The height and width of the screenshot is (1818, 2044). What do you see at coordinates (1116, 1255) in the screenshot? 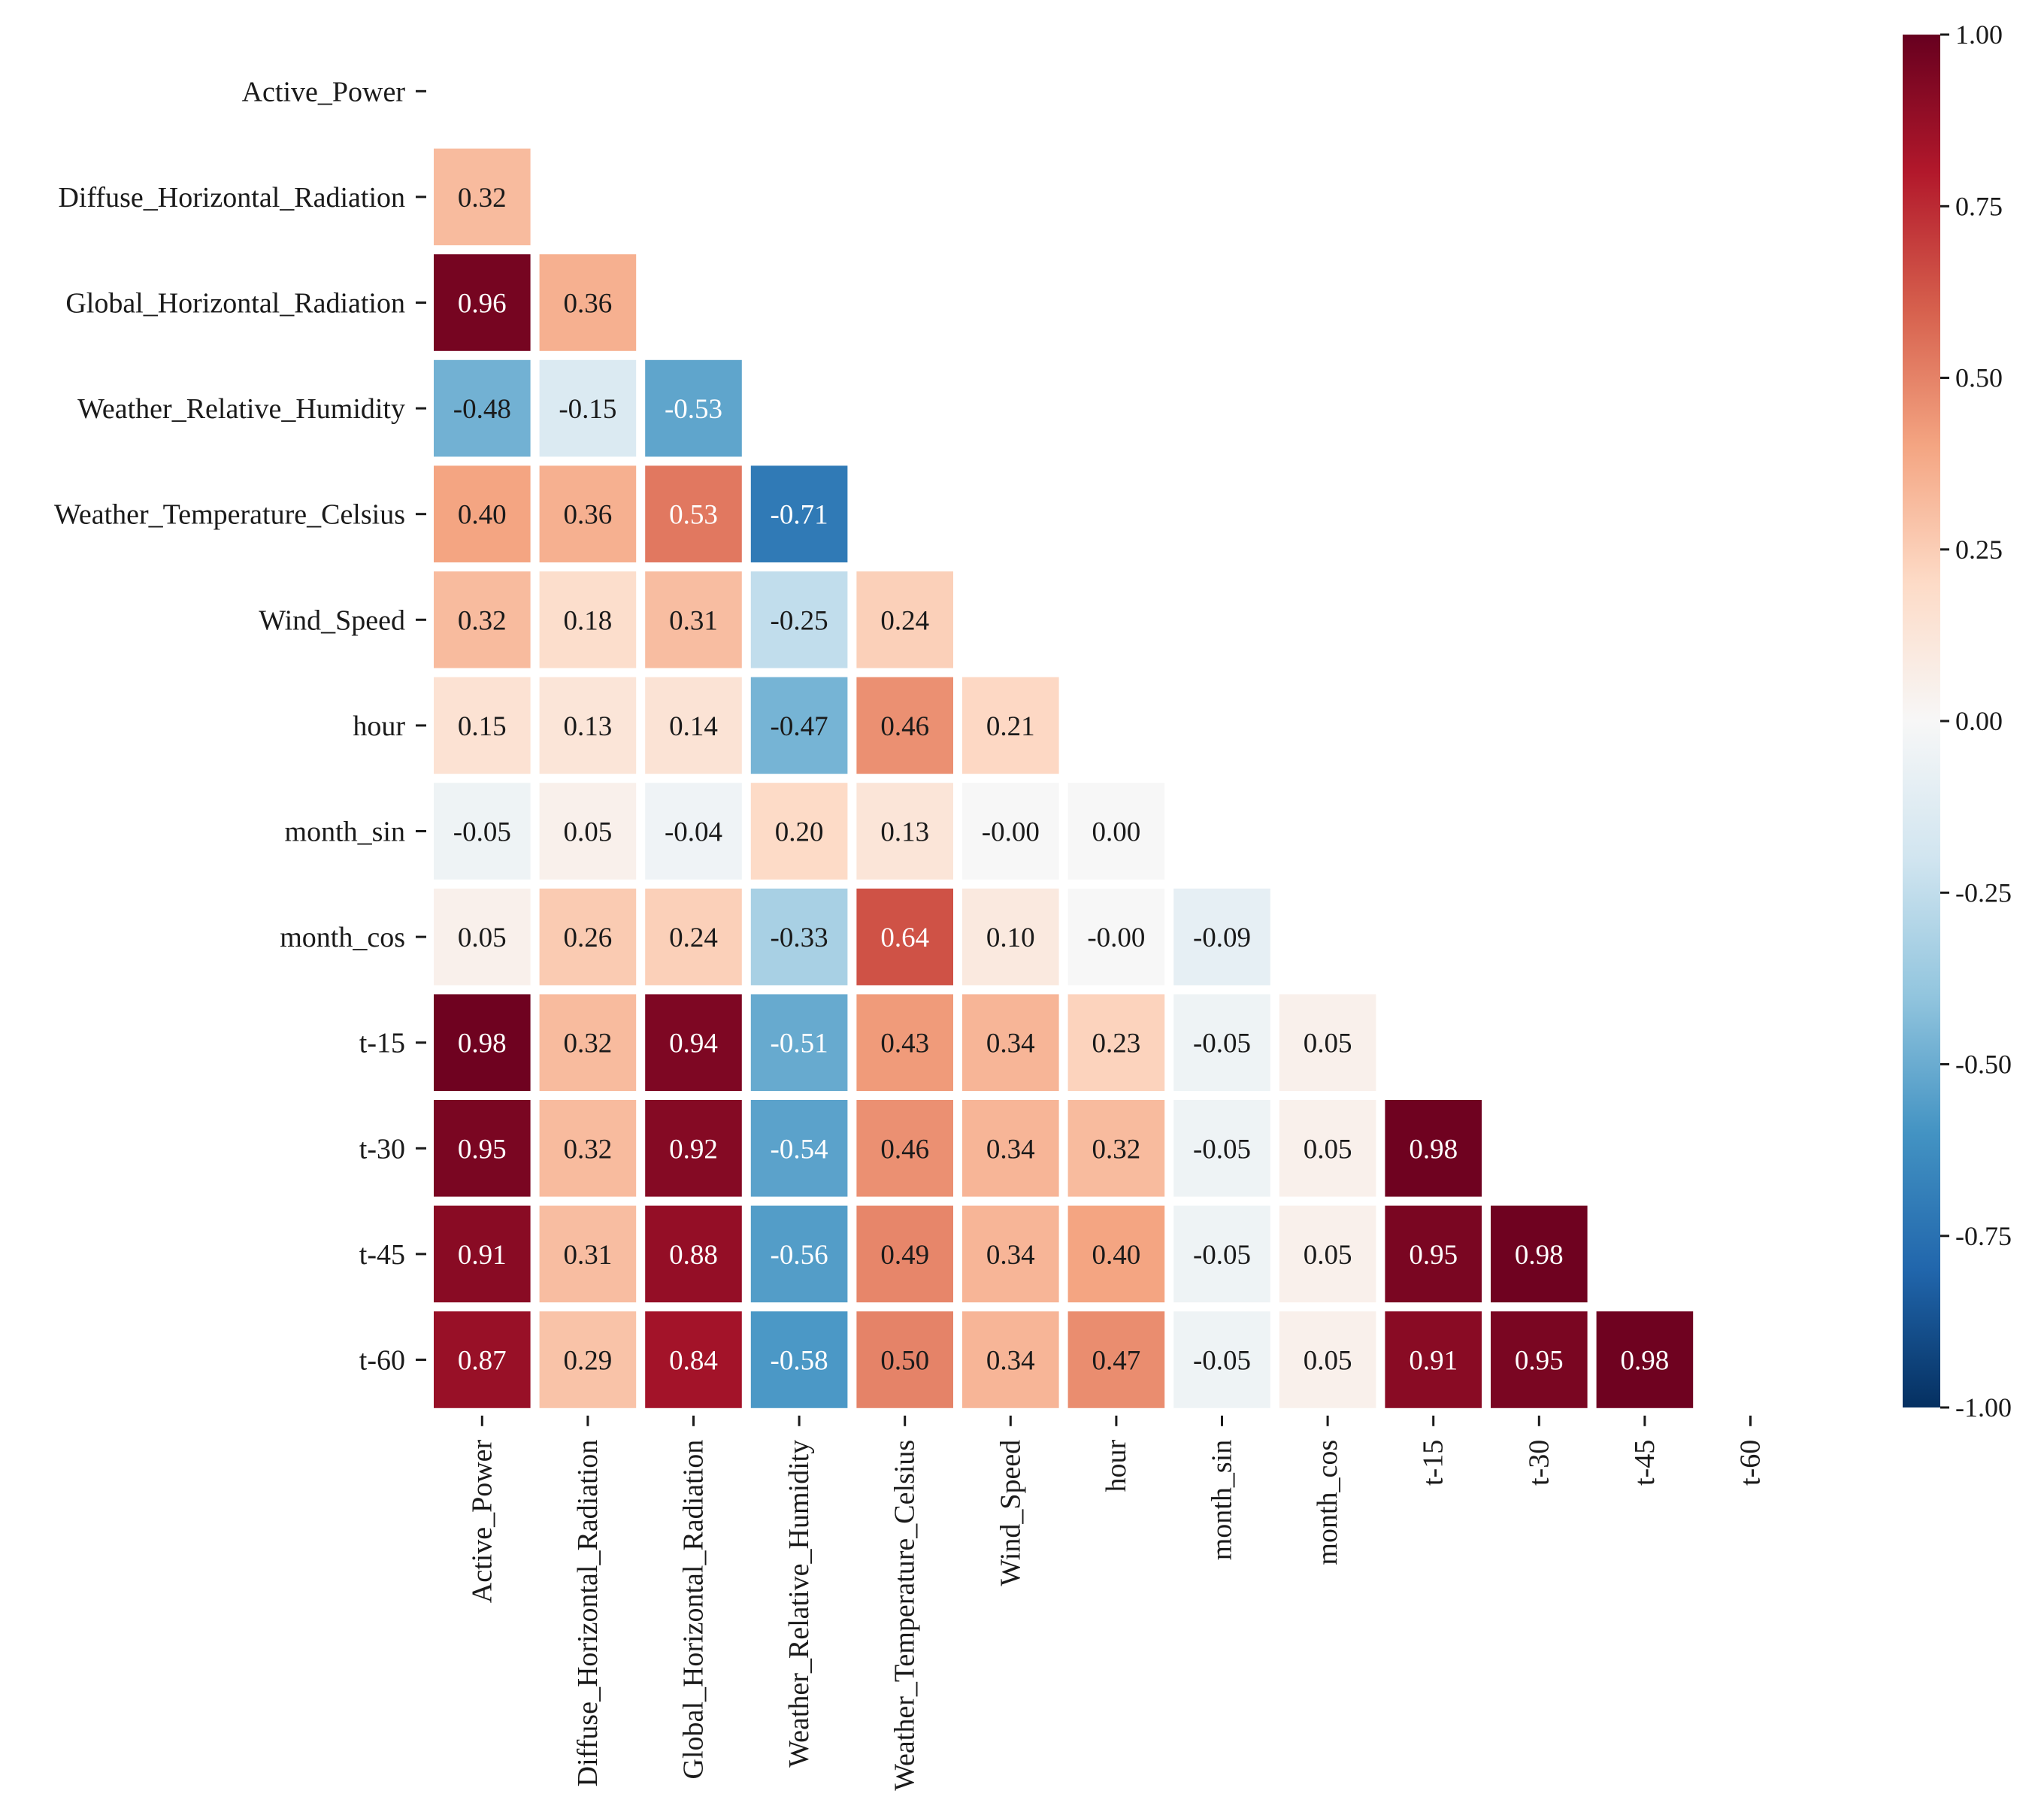
I see `heatmap-cell-label-11-6: 0.40` at bounding box center [1116, 1255].